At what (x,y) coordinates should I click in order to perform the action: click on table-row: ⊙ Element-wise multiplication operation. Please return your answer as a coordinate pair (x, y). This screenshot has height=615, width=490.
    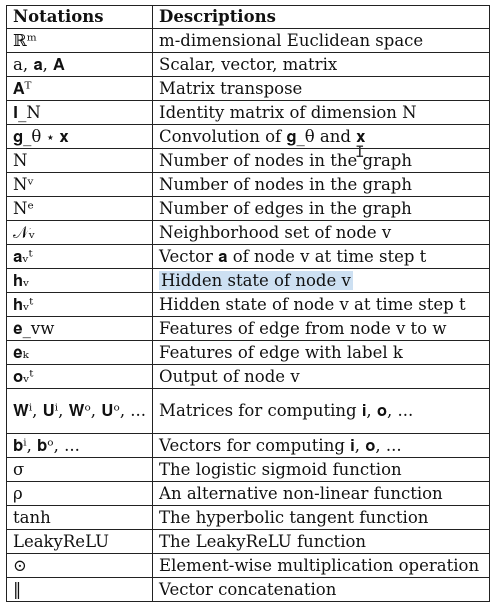
    Looking at the image, I should click on (247, 565).